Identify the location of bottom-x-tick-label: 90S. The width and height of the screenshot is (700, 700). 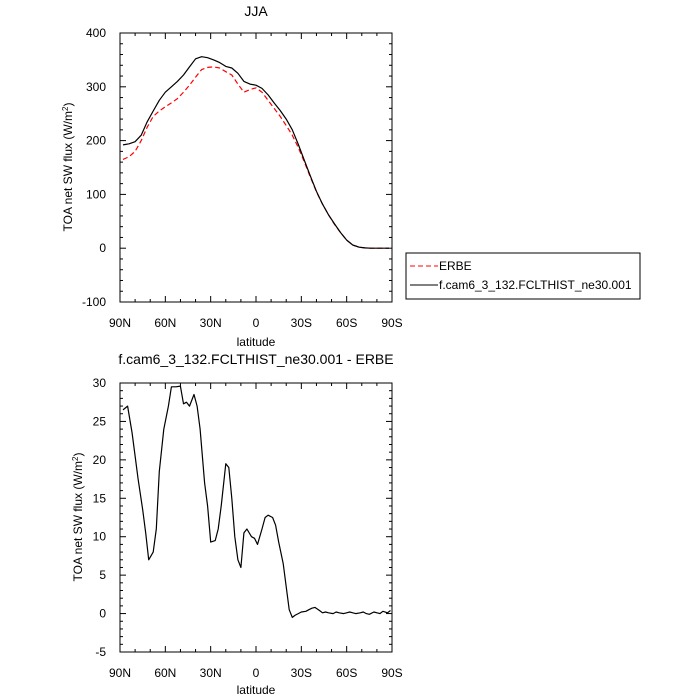
(391, 673).